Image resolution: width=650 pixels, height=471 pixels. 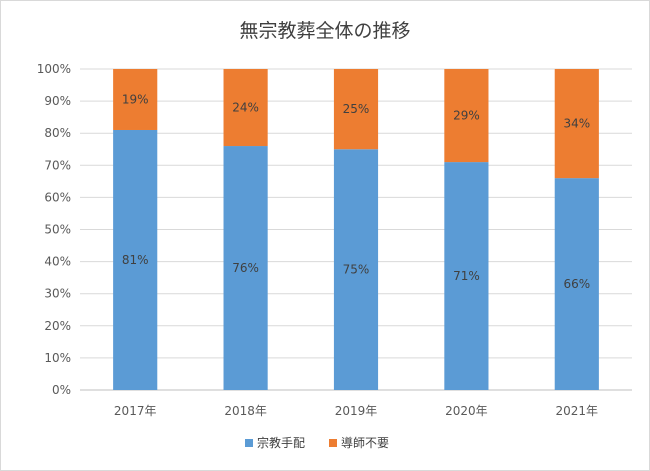 What do you see at coordinates (57, 165) in the screenshot?
I see `y-tick-label: 70%` at bounding box center [57, 165].